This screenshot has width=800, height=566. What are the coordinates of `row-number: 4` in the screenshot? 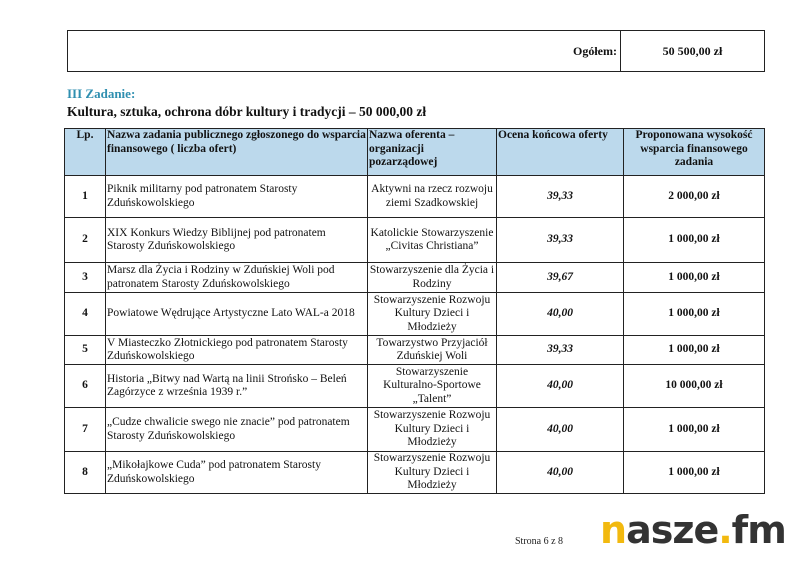 It's located at (85, 314).